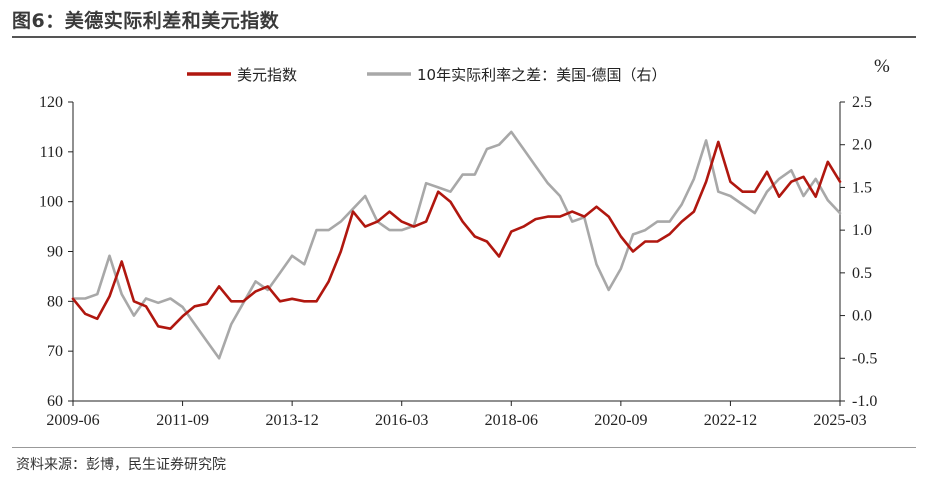 The height and width of the screenshot is (485, 928). What do you see at coordinates (862, 102) in the screenshot?
I see `y2-tick-label: 2.5` at bounding box center [862, 102].